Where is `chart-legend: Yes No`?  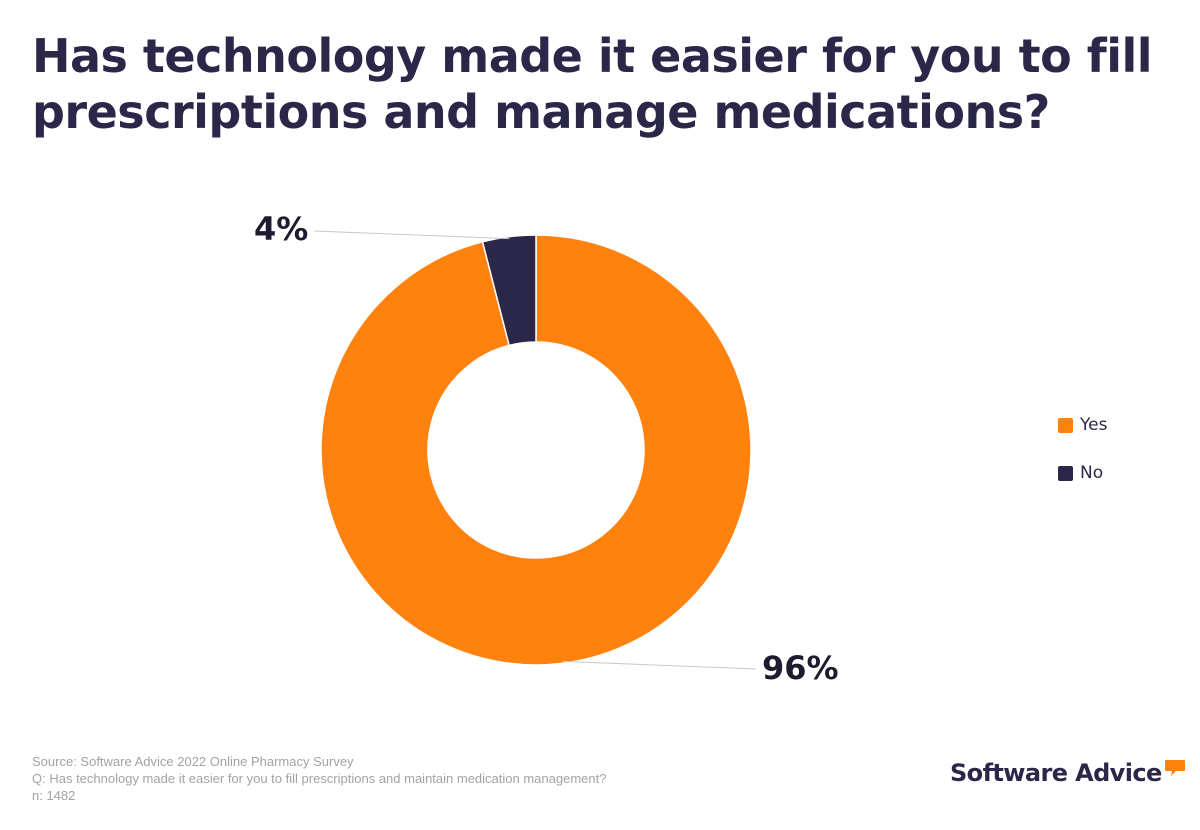
chart-legend: Yes No is located at coordinates (1082, 462).